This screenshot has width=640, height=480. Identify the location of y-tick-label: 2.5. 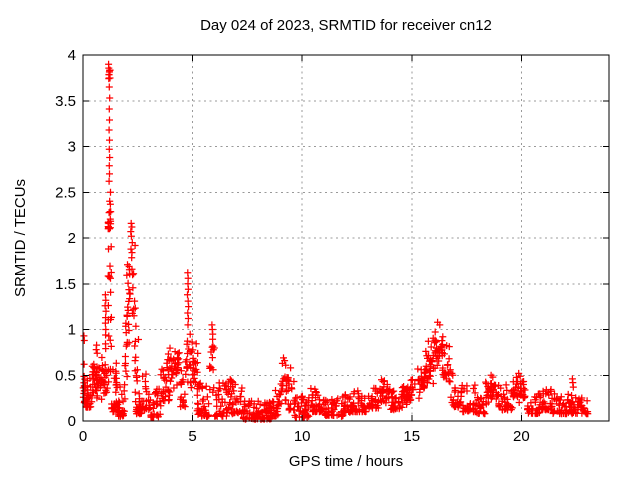
(65, 192).